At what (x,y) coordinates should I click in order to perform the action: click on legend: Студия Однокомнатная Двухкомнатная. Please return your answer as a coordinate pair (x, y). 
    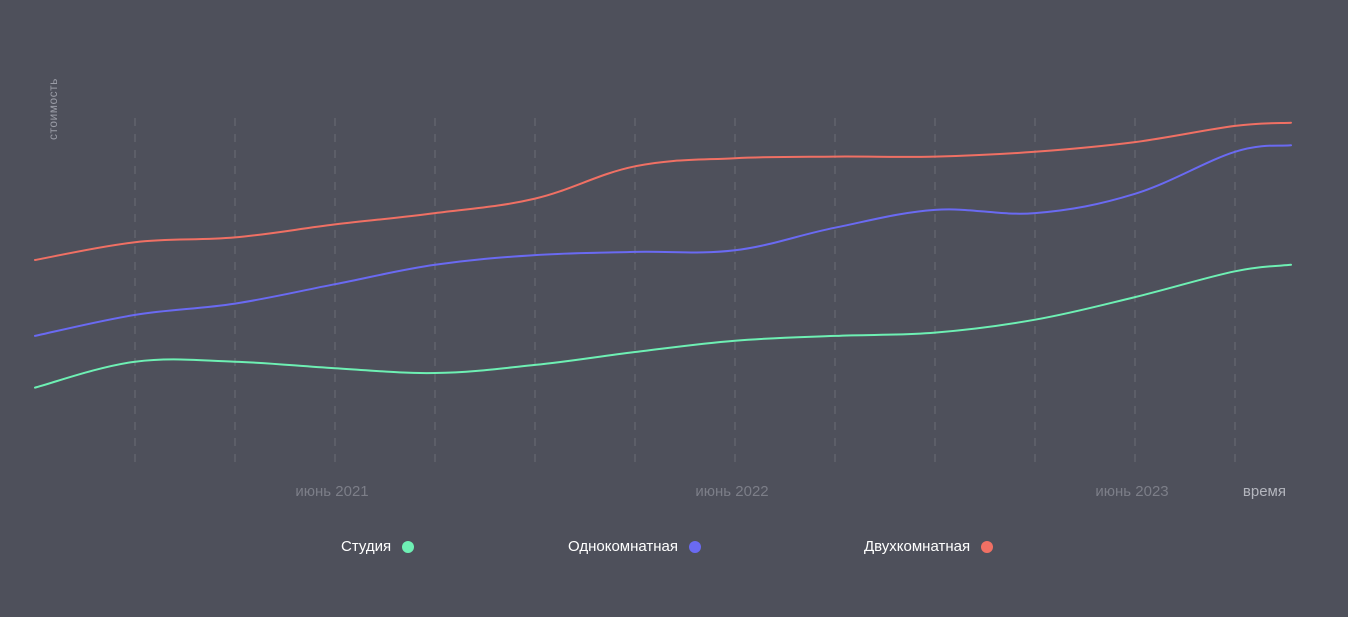
    Looking at the image, I should click on (674, 548).